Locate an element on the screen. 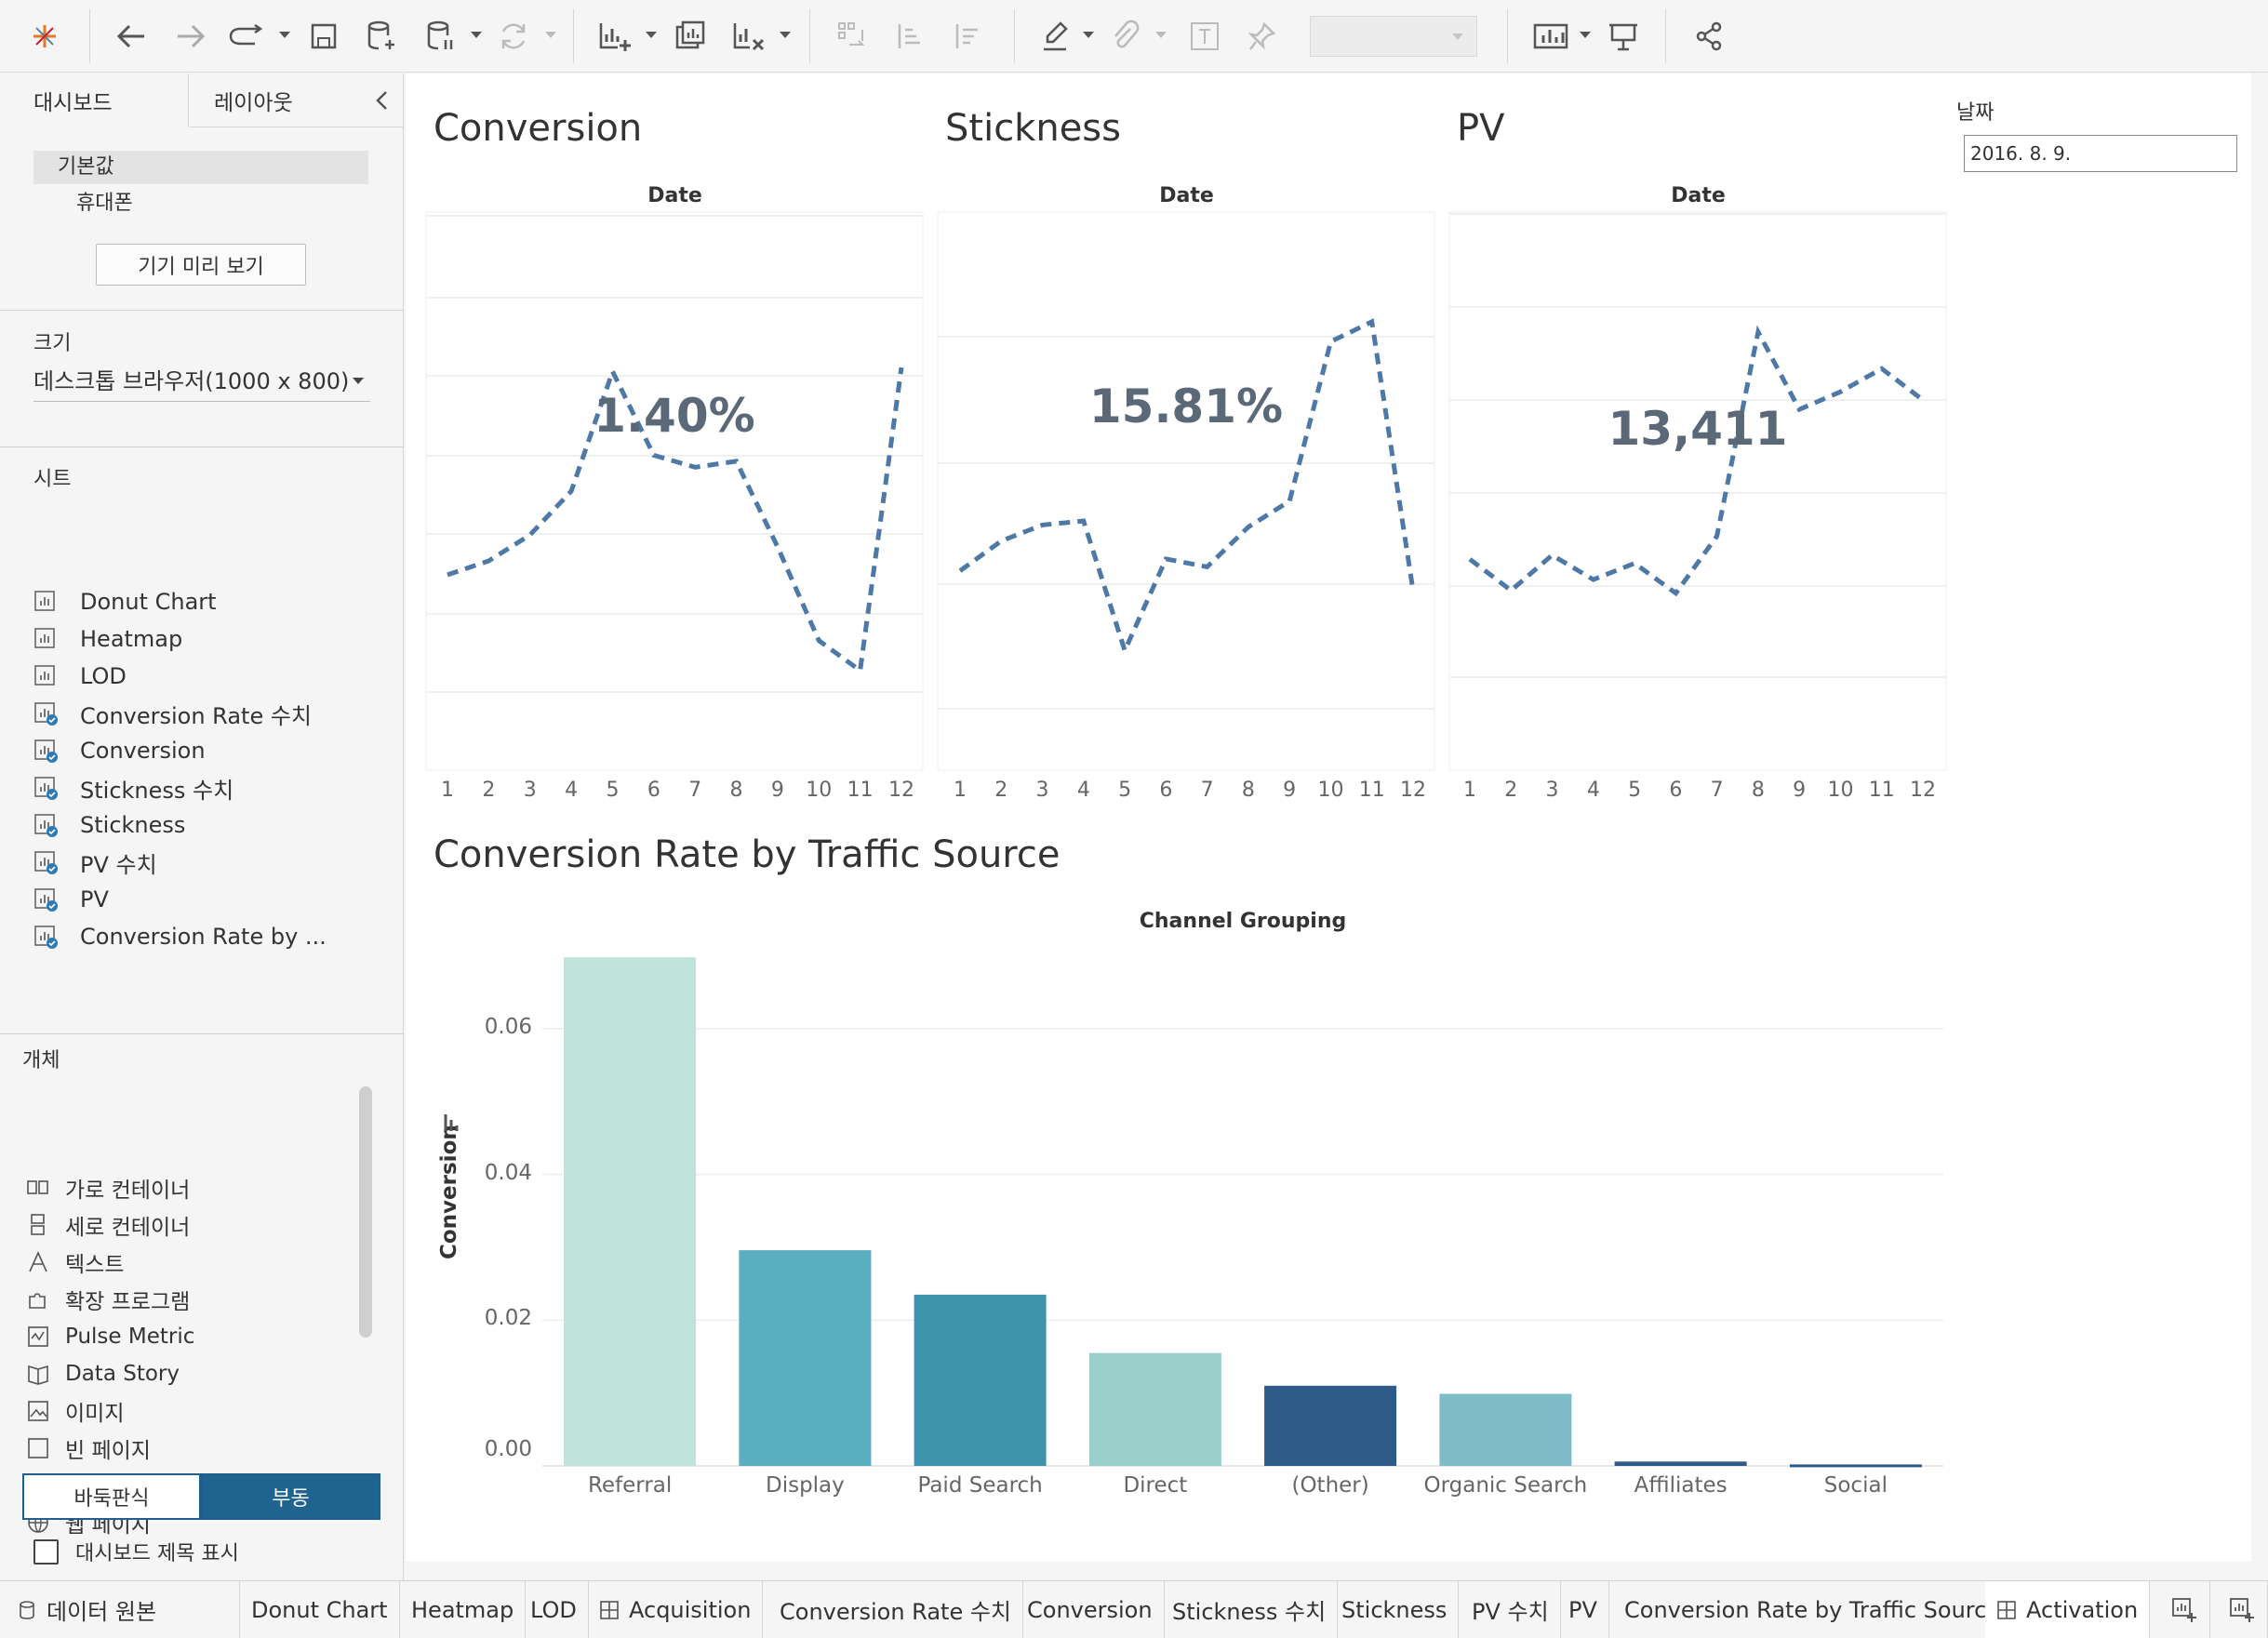 This screenshot has width=2268, height=1638. pin-icon is located at coordinates (1262, 36).